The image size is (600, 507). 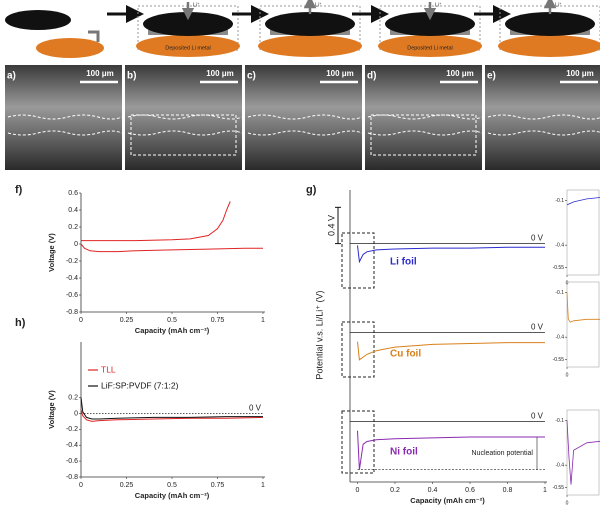 I want to click on panel-label: b), so click(x=131, y=76).